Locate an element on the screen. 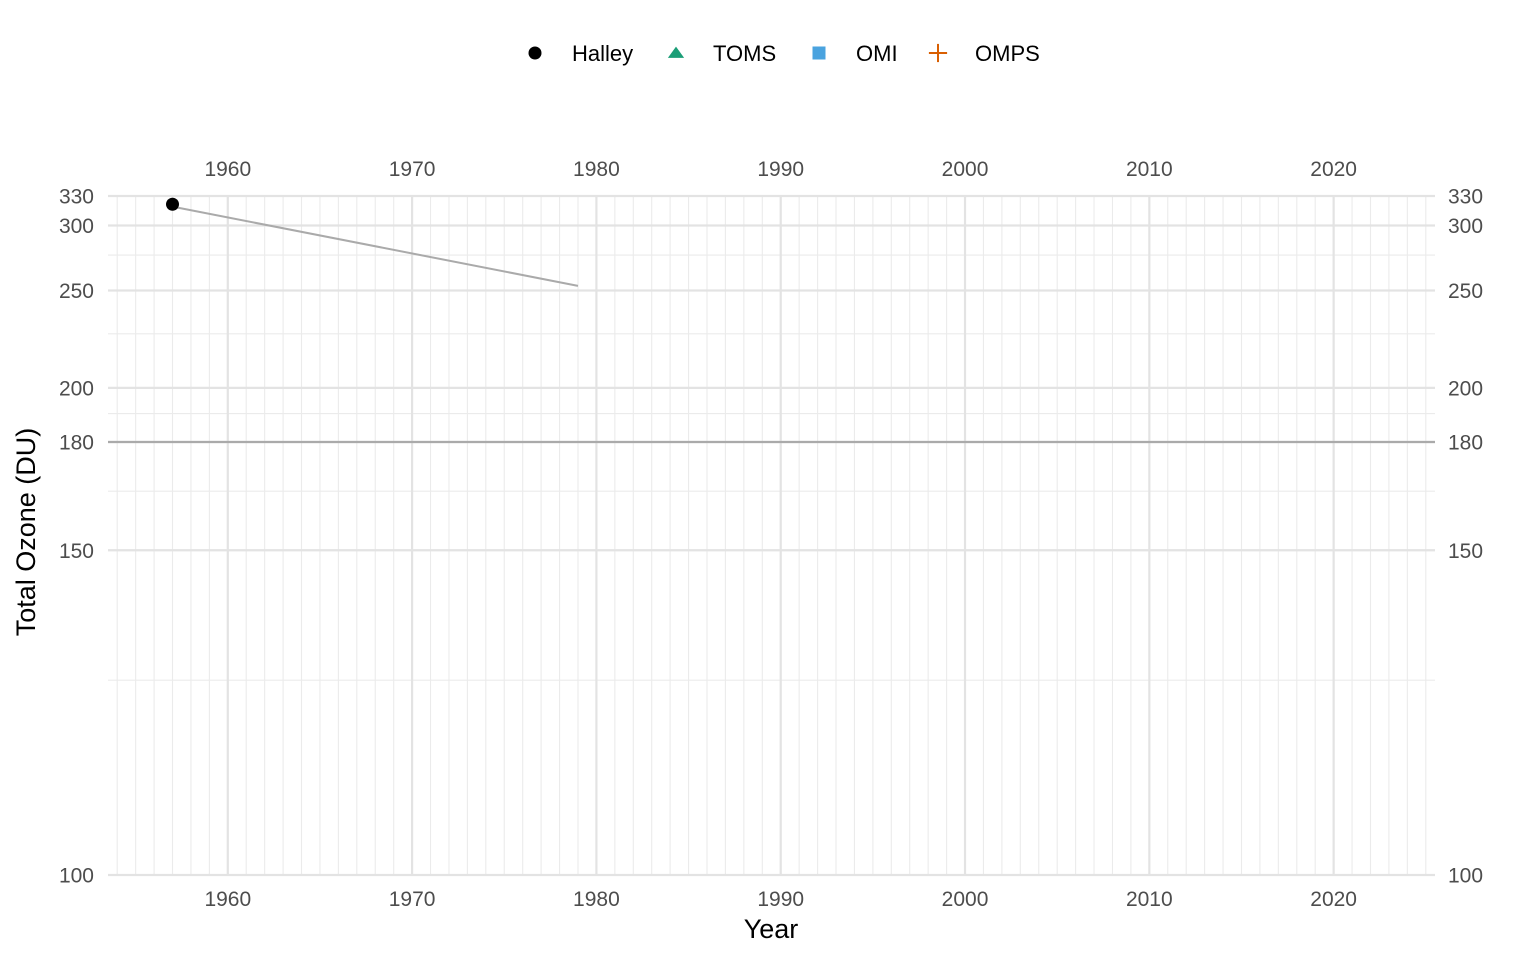 This screenshot has height=960, width=1536. legend: Halley TOMS OMI OMPS is located at coordinates (784, 53).